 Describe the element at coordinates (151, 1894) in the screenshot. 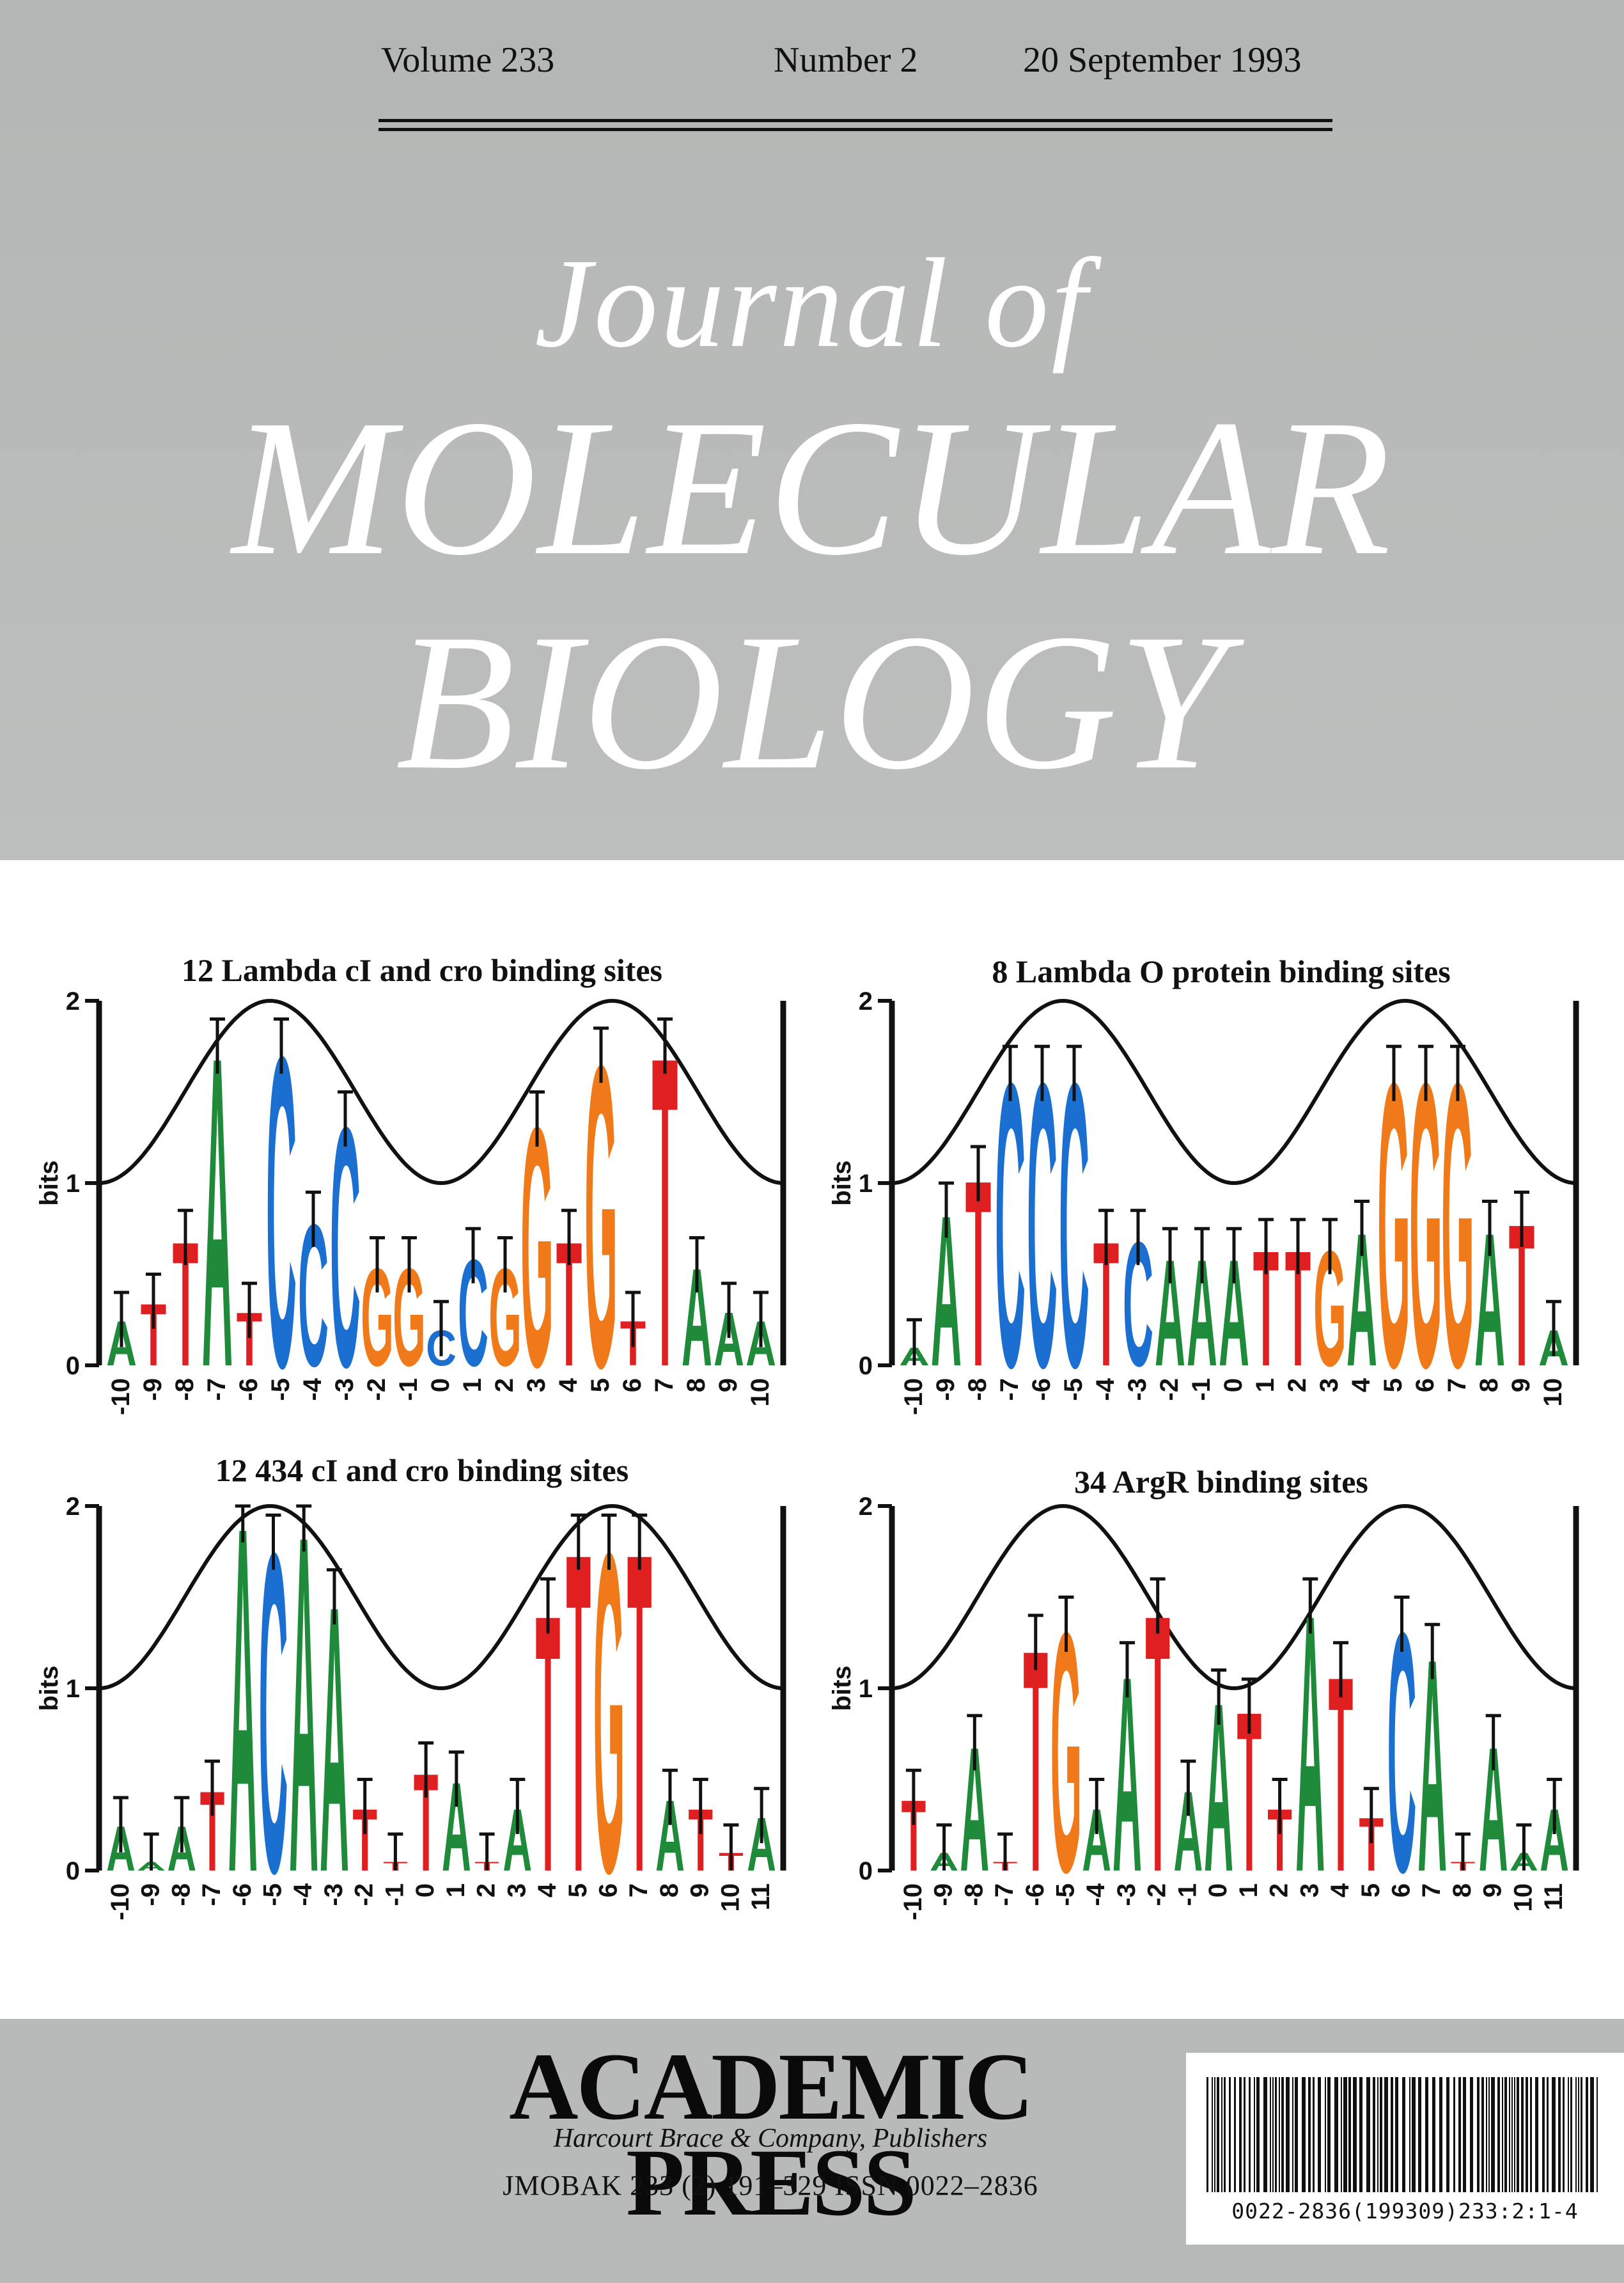

I see `position-label: -9` at that location.